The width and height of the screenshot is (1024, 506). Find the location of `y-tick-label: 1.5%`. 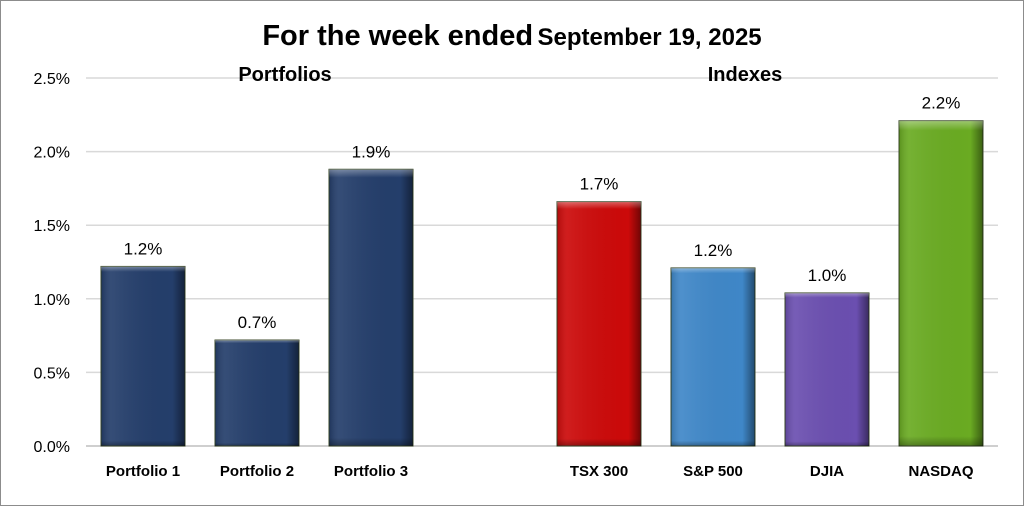

y-tick-label: 1.5% is located at coordinates (52, 226).